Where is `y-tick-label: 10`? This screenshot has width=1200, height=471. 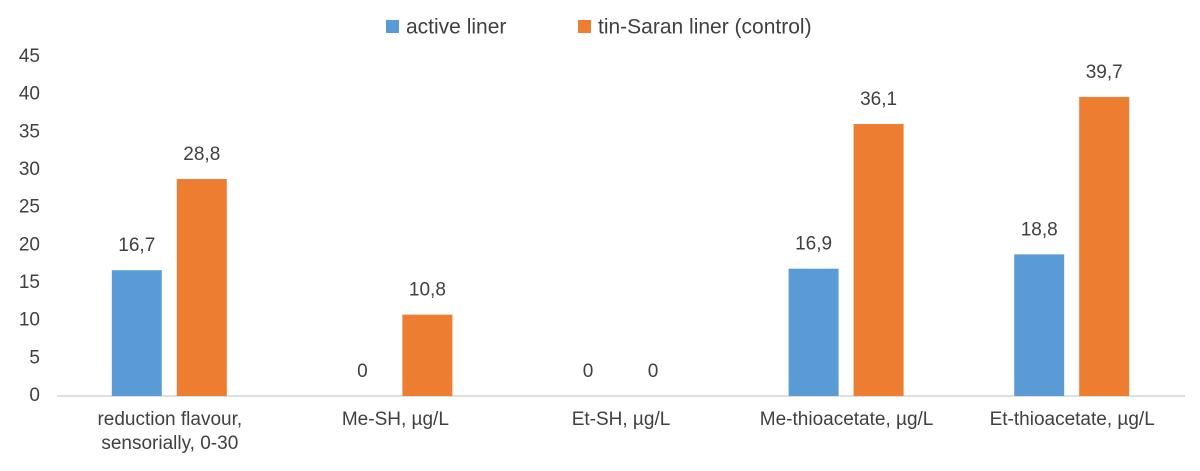 y-tick-label: 10 is located at coordinates (29, 320).